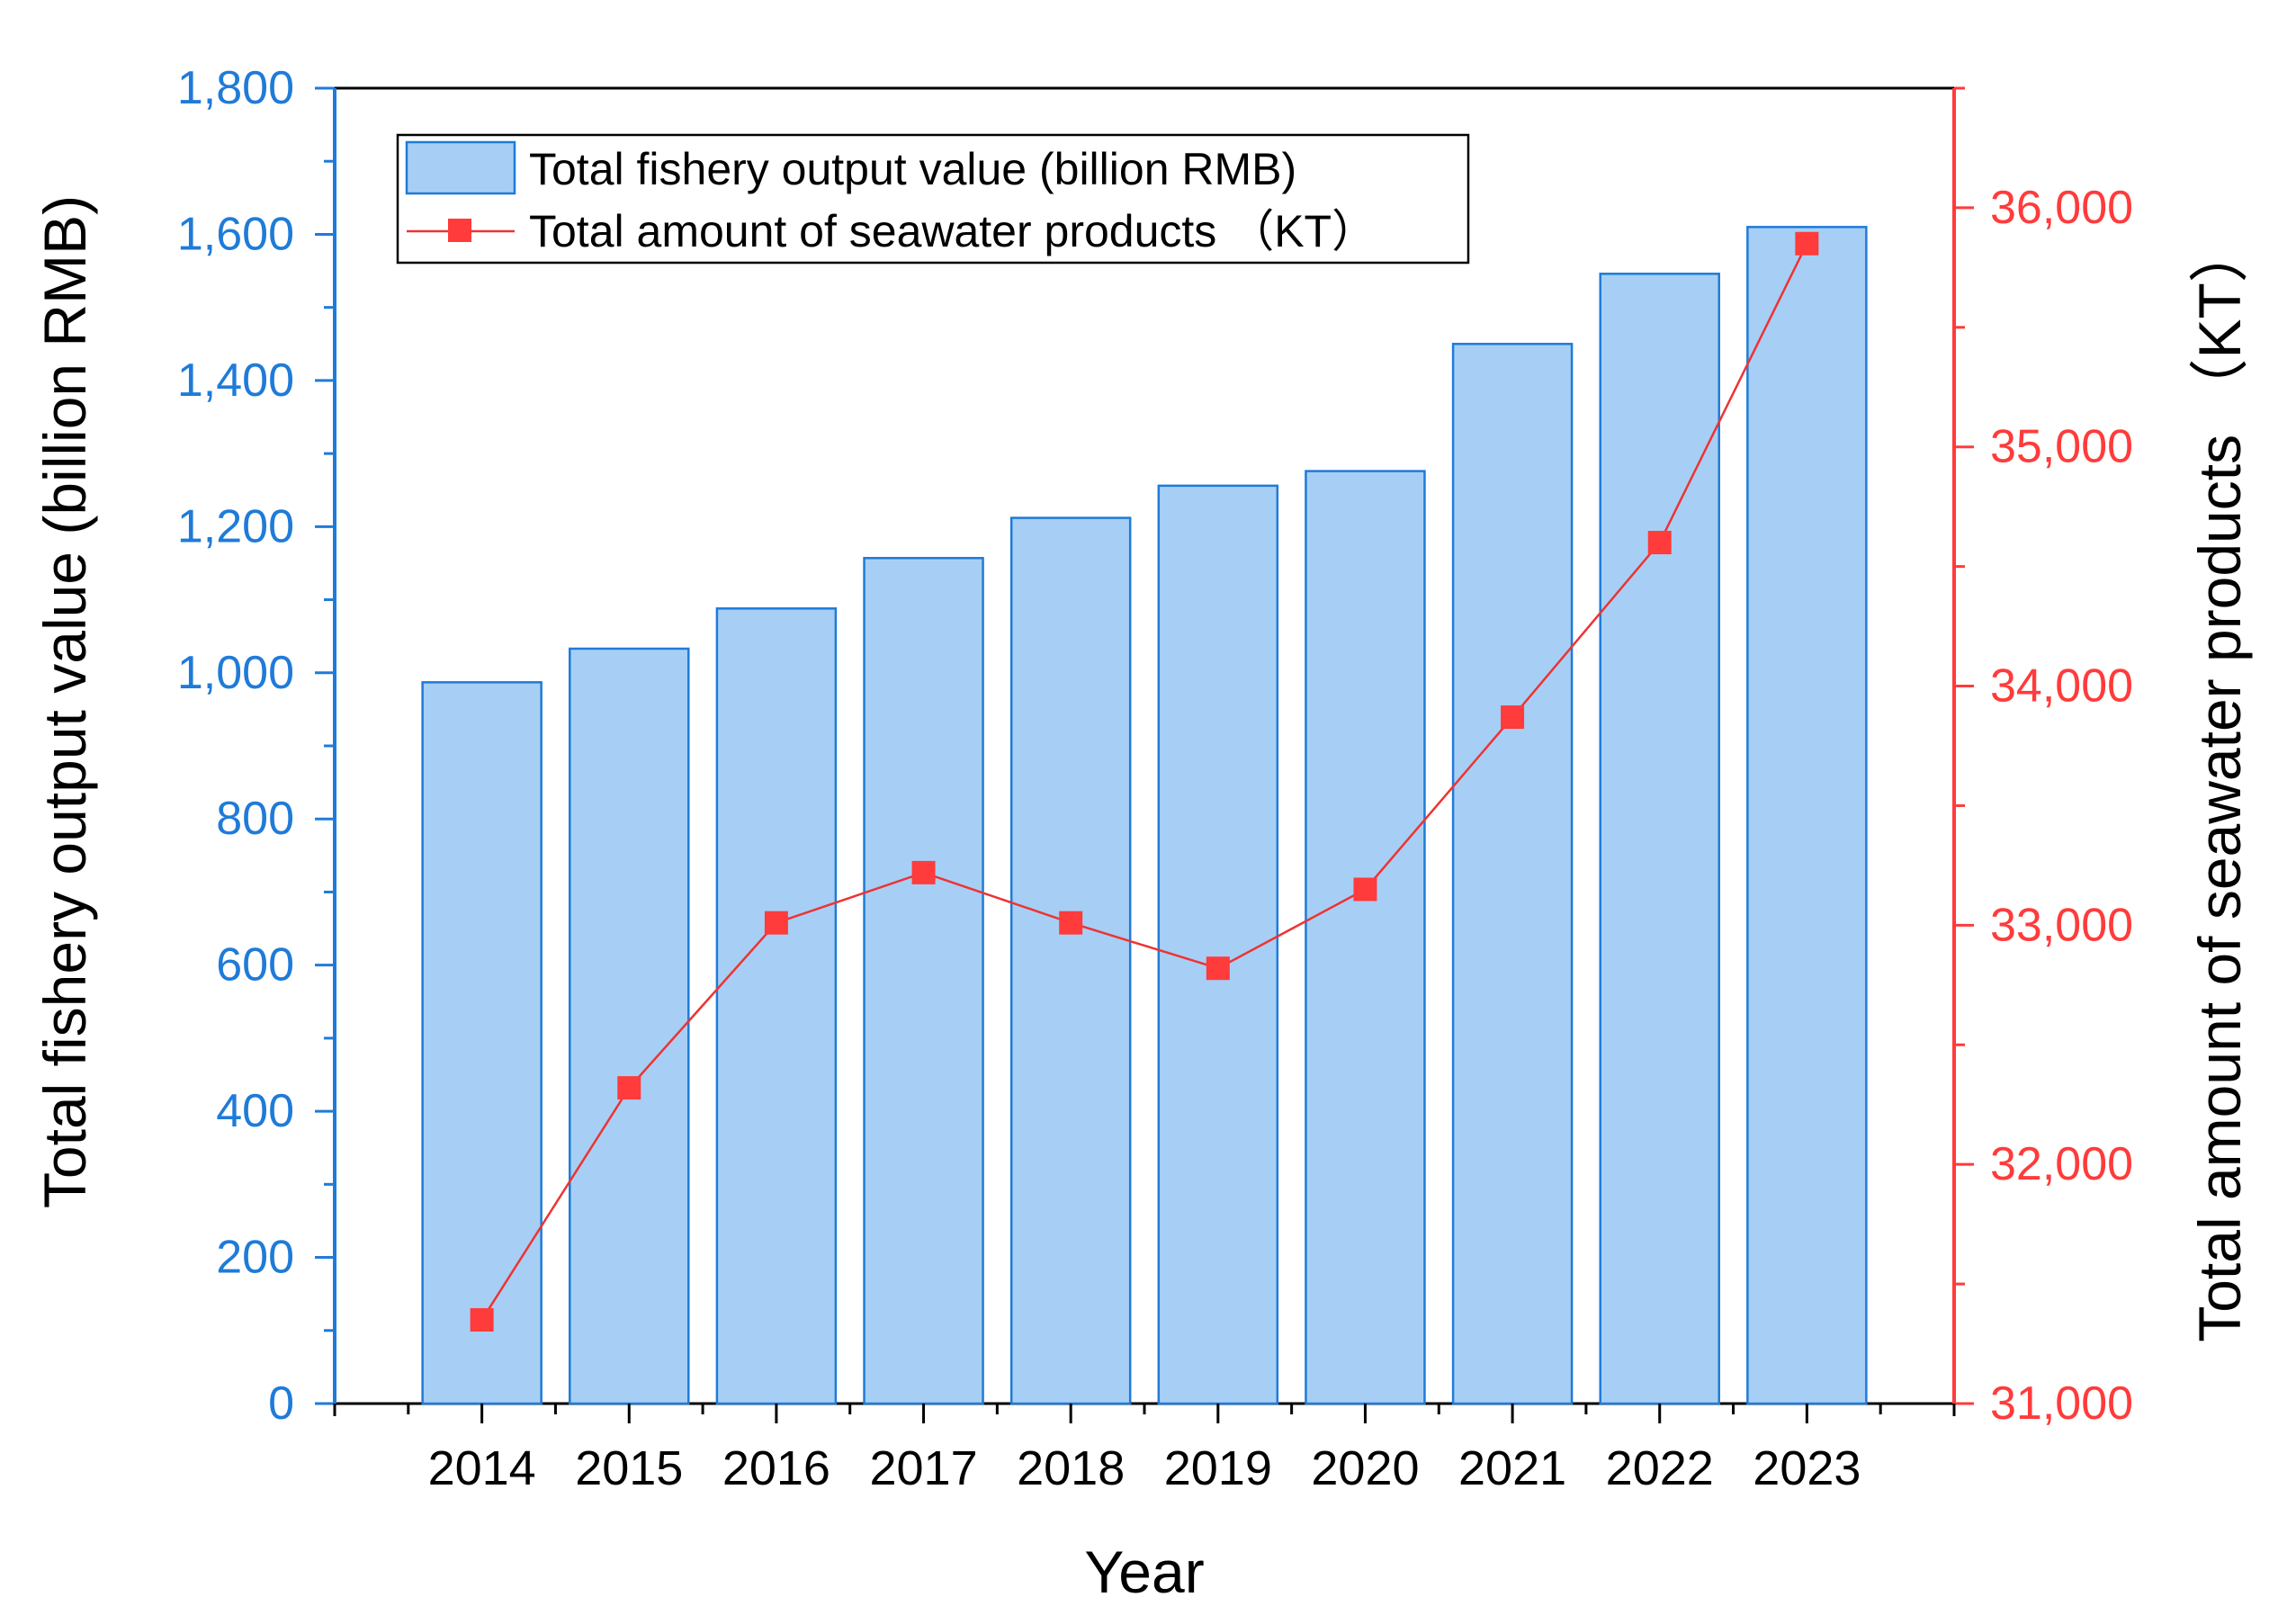  I want to click on x-tick-label: 2016, so click(776, 1468).